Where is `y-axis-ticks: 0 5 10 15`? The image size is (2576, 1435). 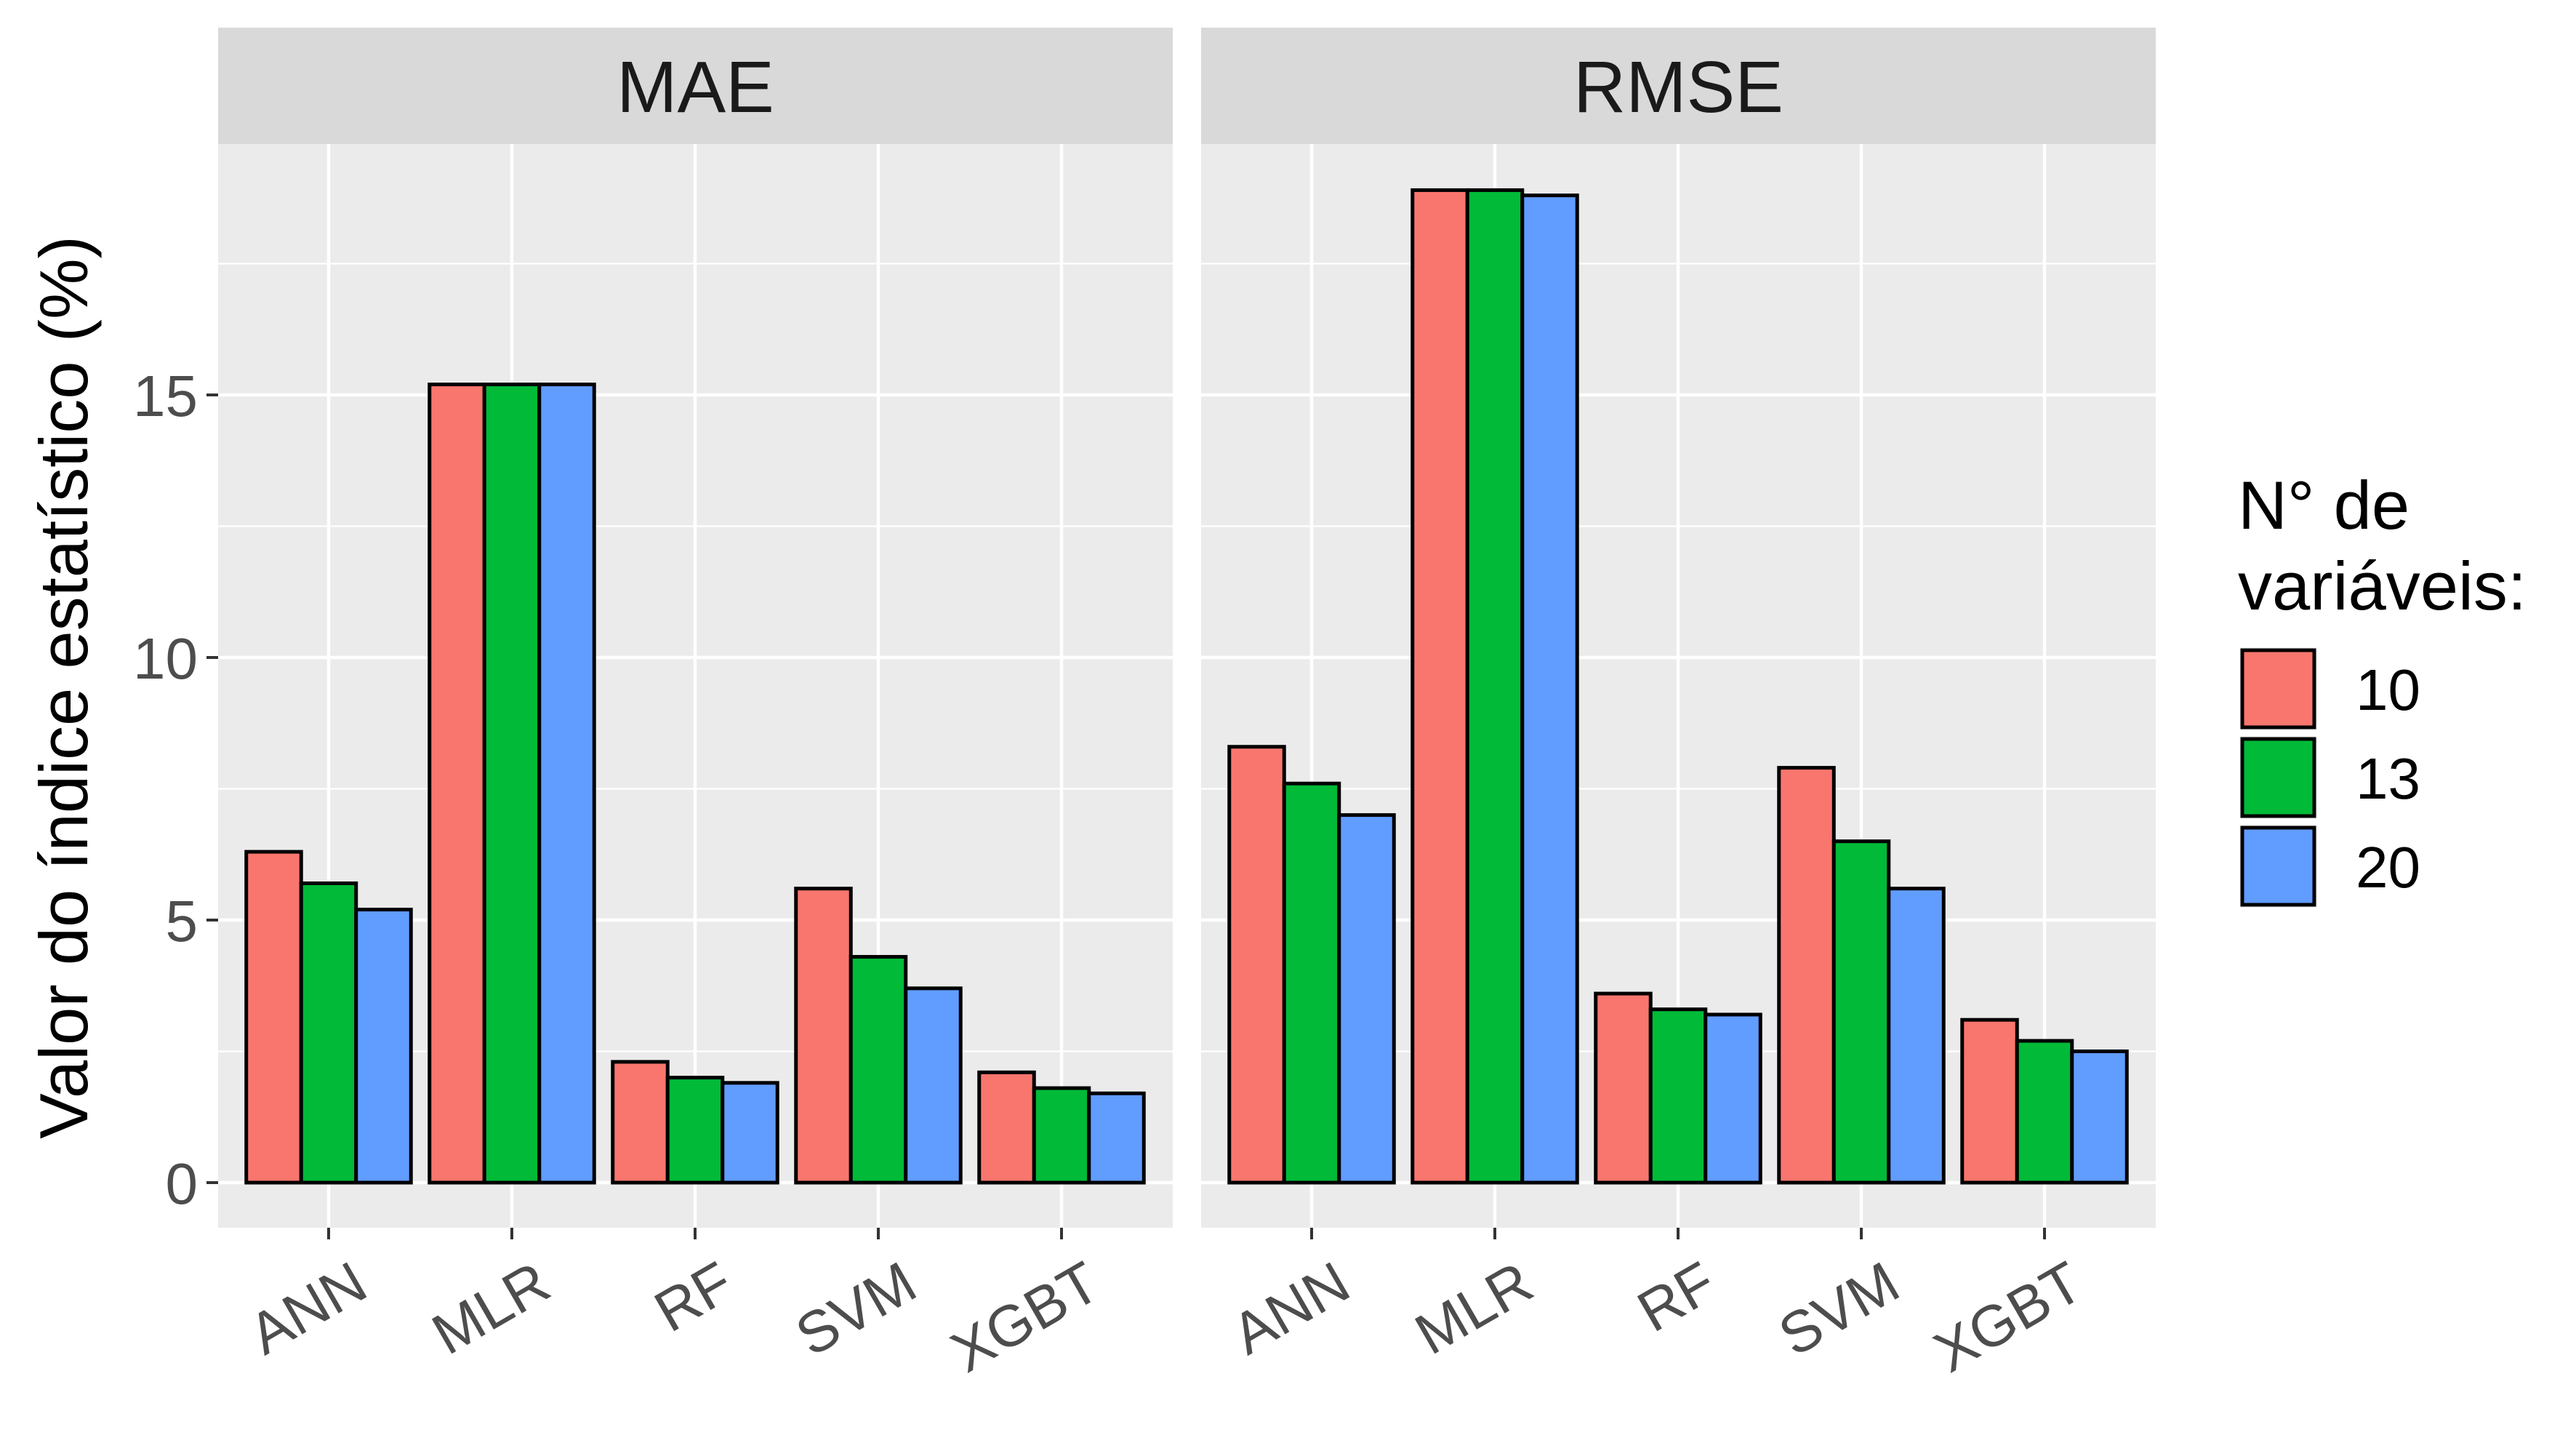 y-axis-ticks: 0 5 10 15 is located at coordinates (176, 790).